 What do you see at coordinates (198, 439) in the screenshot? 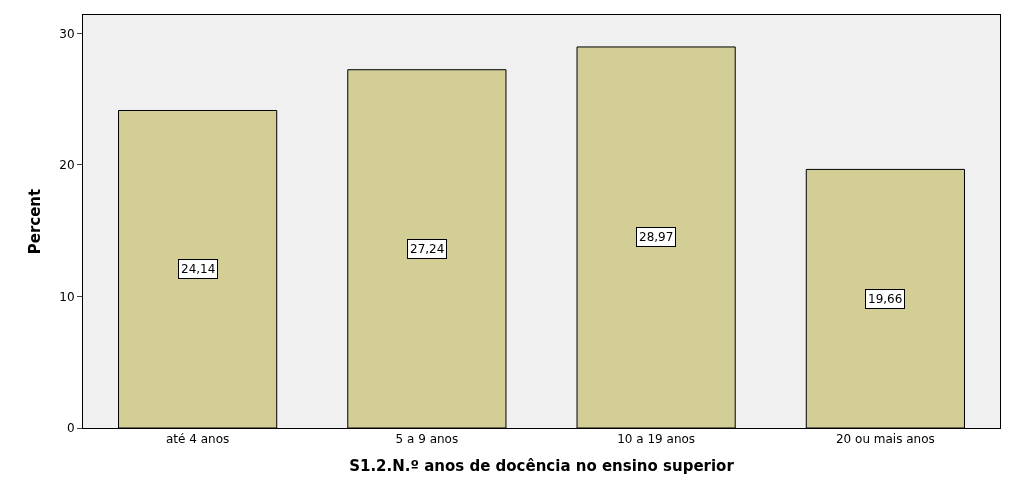
I see `x-tick-label: até 4 anos` at bounding box center [198, 439].